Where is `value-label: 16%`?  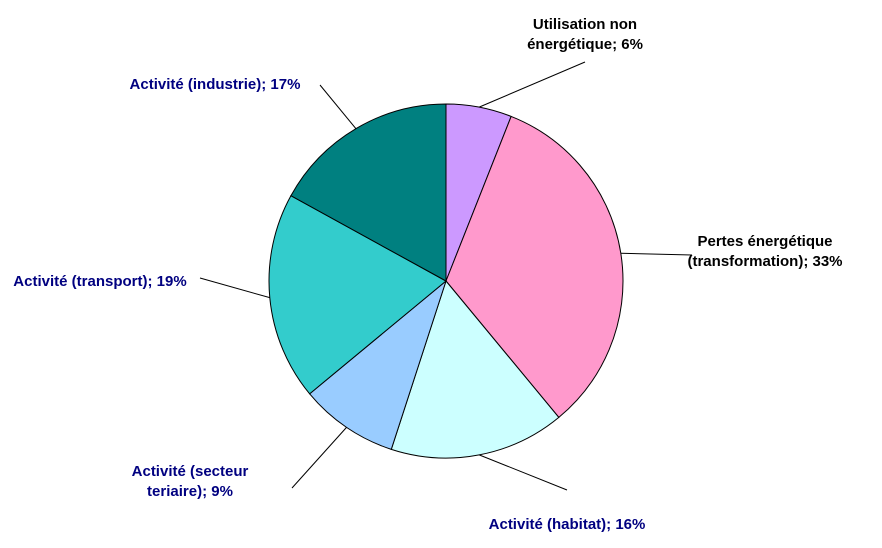 value-label: 16% is located at coordinates (630, 524).